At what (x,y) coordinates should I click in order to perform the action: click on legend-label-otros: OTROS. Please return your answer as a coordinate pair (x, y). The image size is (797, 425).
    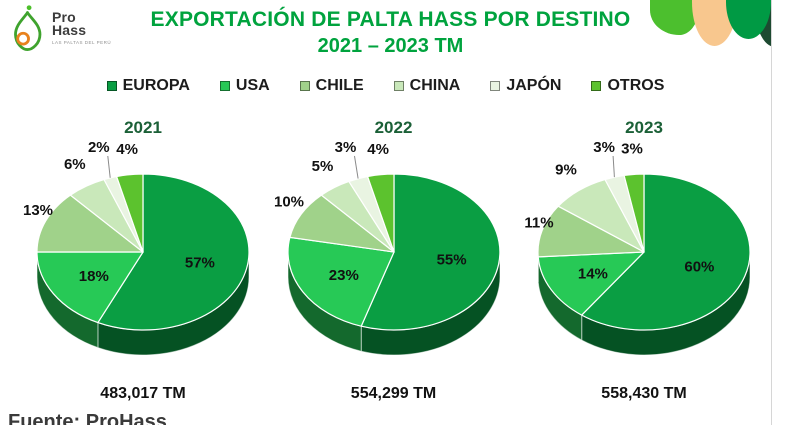
    Looking at the image, I should click on (636, 85).